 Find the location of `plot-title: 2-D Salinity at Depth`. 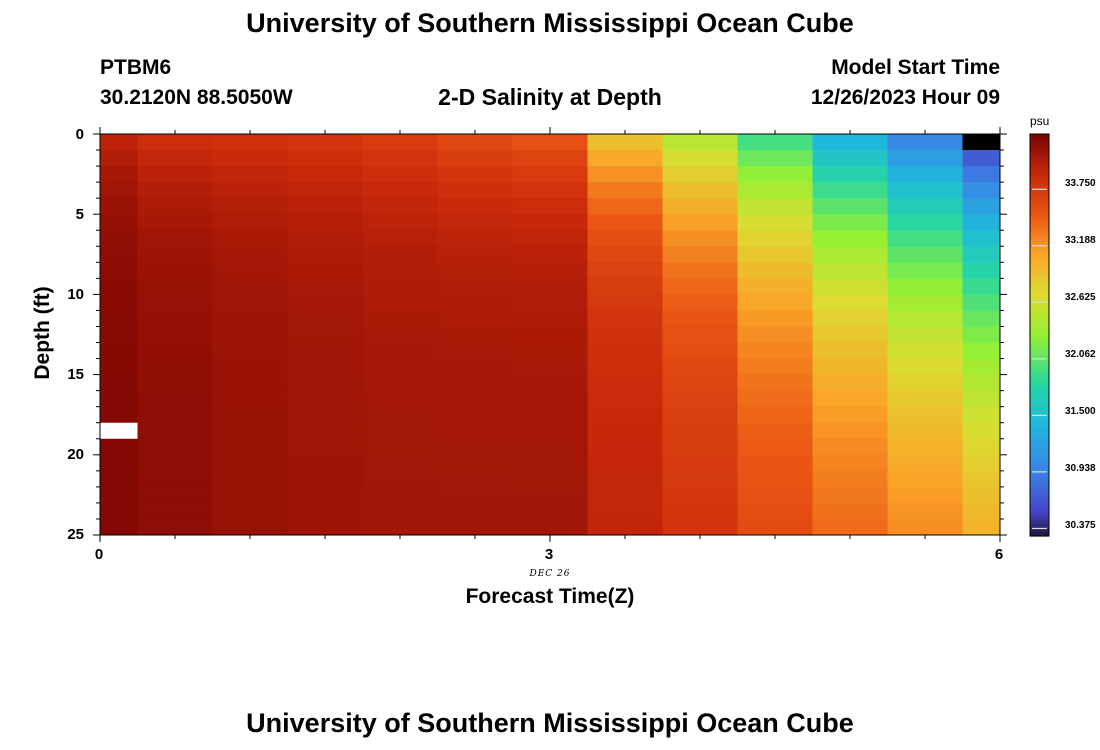

plot-title: 2-D Salinity at Depth is located at coordinates (550, 97).